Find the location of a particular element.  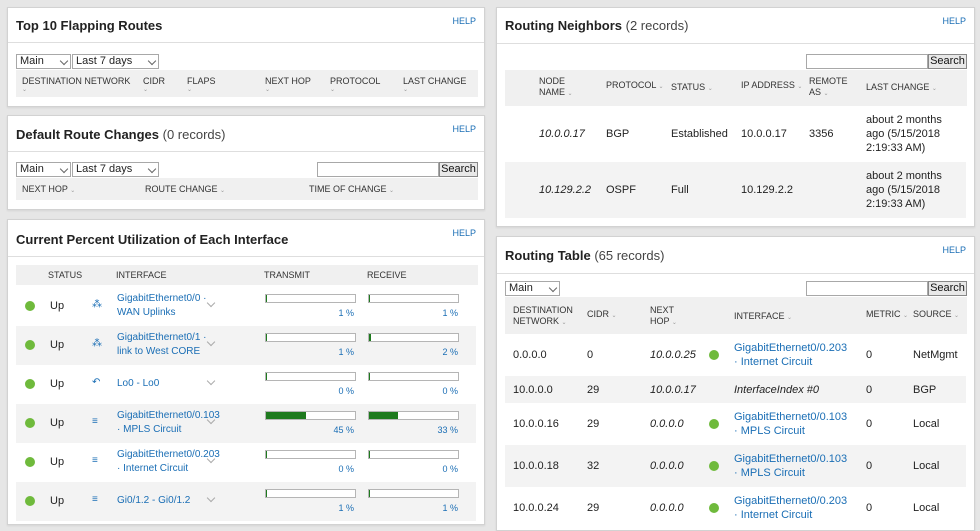

column-header: INTERFACE is located at coordinates (141, 275).